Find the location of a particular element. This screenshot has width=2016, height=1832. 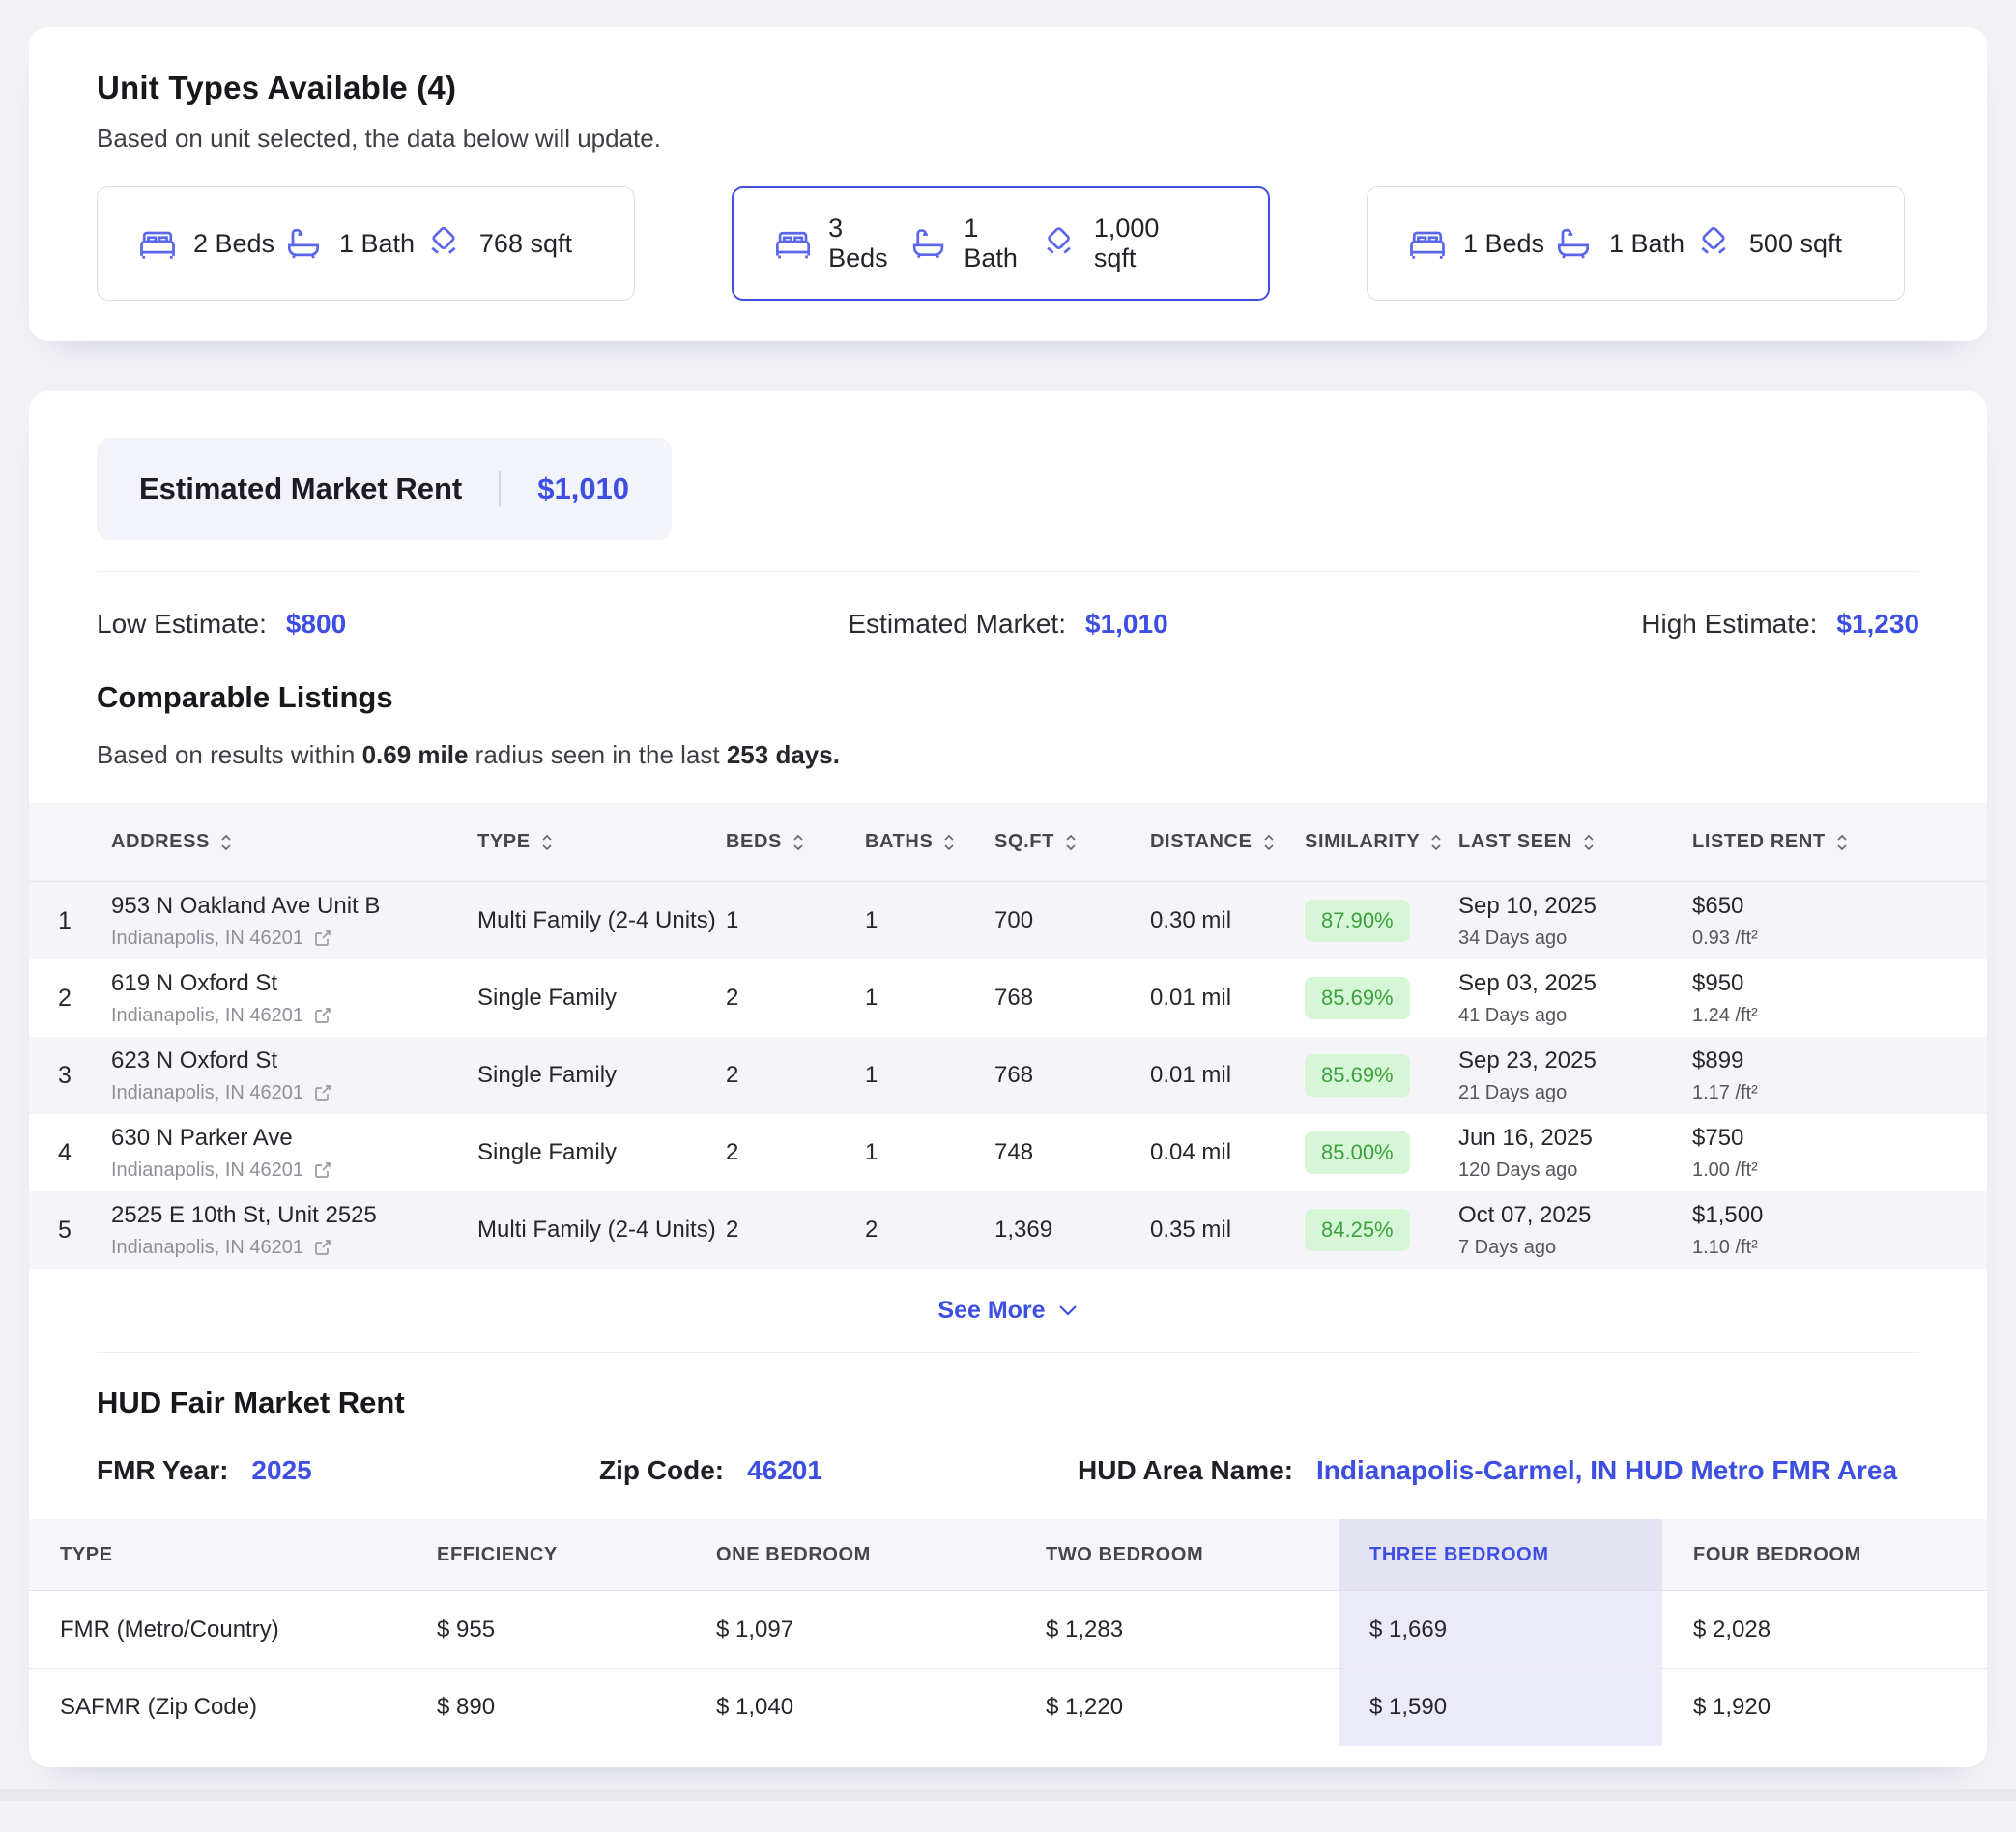

emr-value: $1,010 is located at coordinates (584, 489).